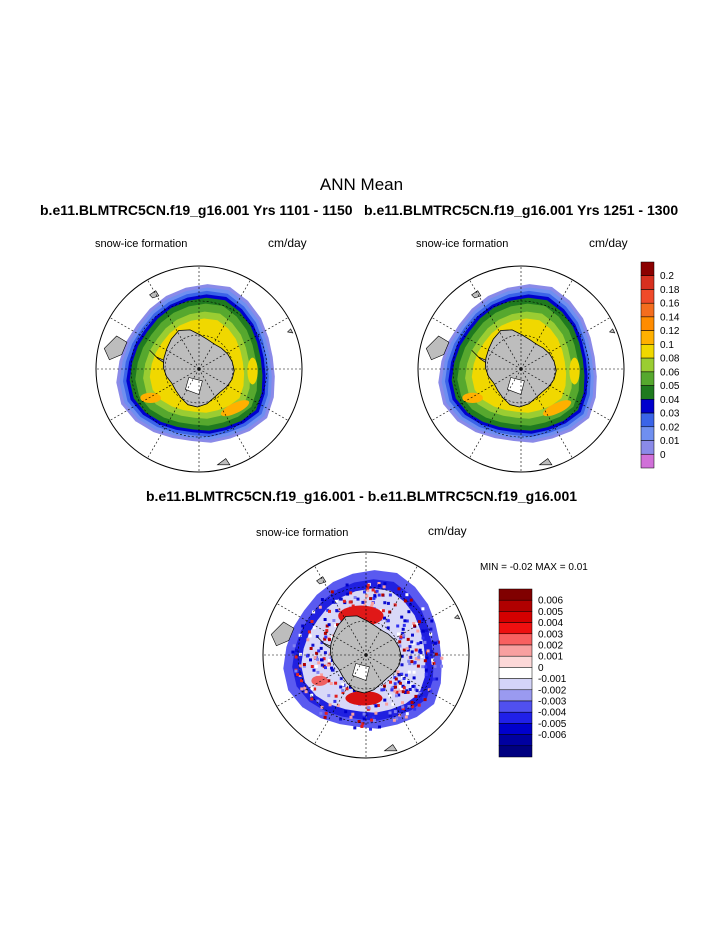 The width and height of the screenshot is (723, 935). I want to click on colorbar-main-tick-label: 0.03, so click(670, 414).